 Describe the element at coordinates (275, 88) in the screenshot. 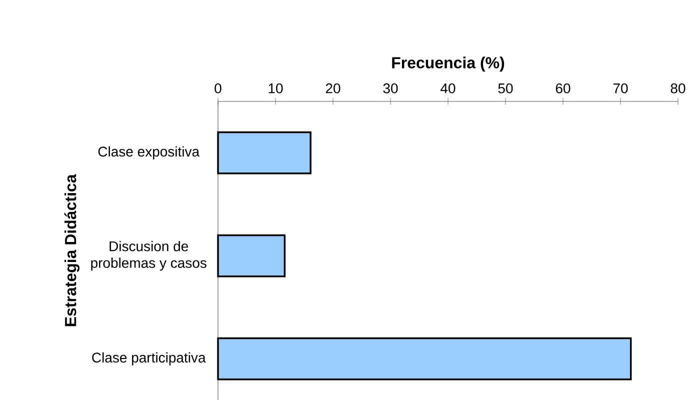

I see `x-tick-label: 10` at that location.